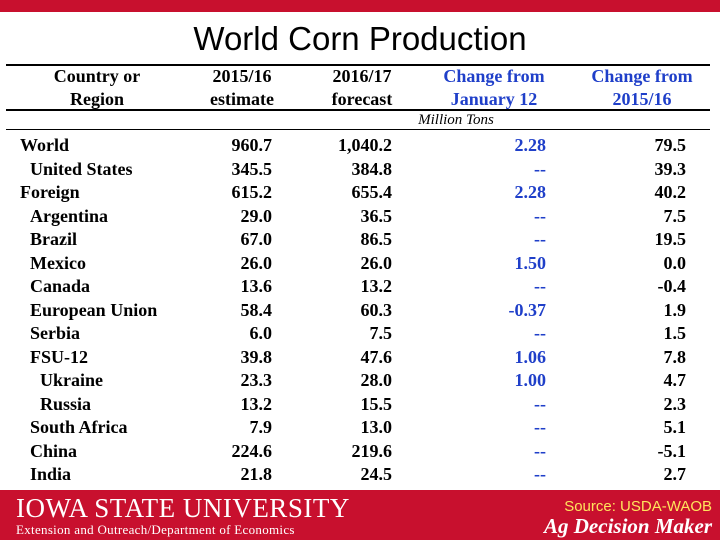  I want to click on row-change-1516: -0.4, so click(672, 286).